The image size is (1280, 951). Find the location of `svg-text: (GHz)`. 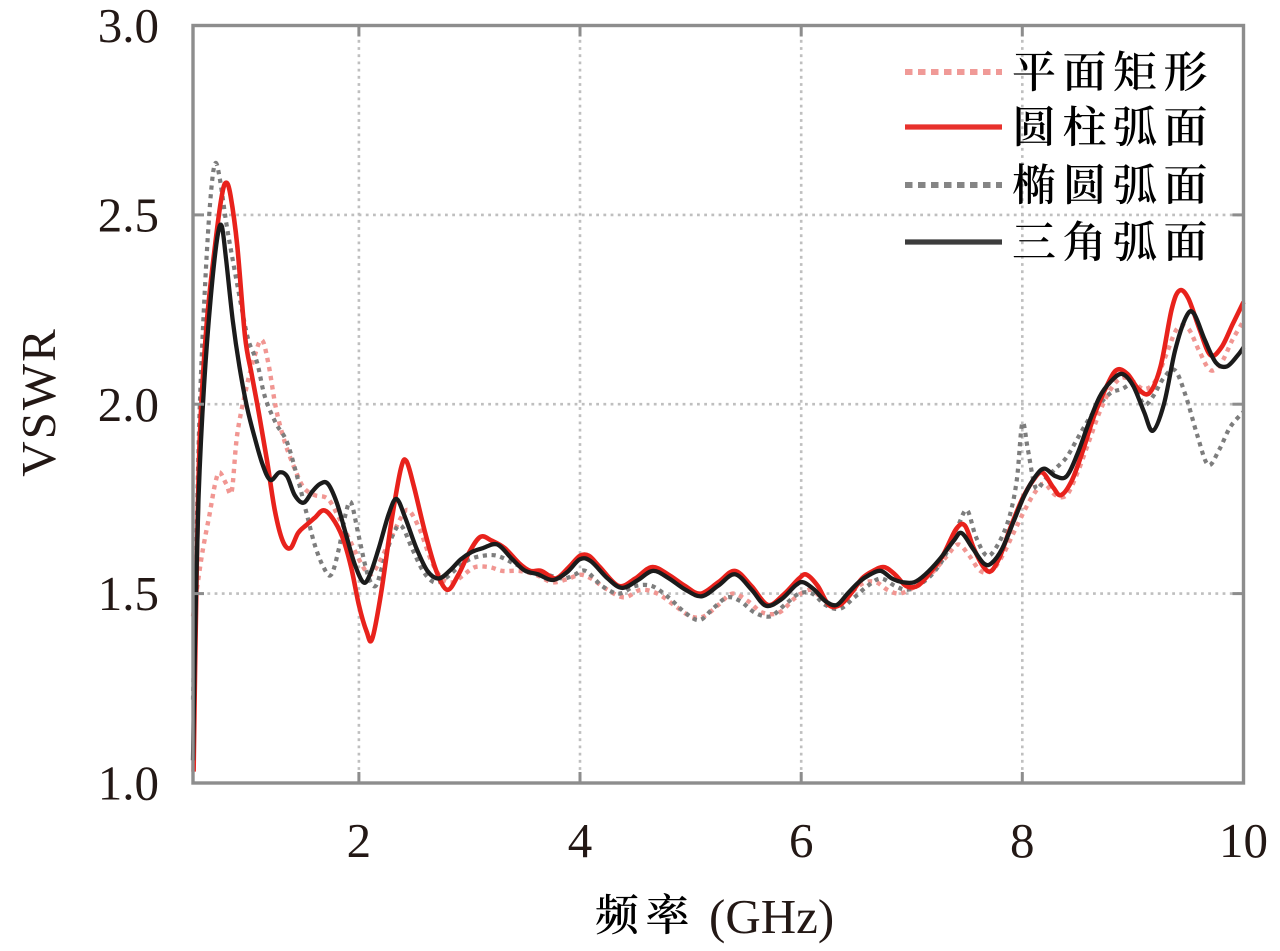

svg-text: (GHz) is located at coordinates (771, 916).